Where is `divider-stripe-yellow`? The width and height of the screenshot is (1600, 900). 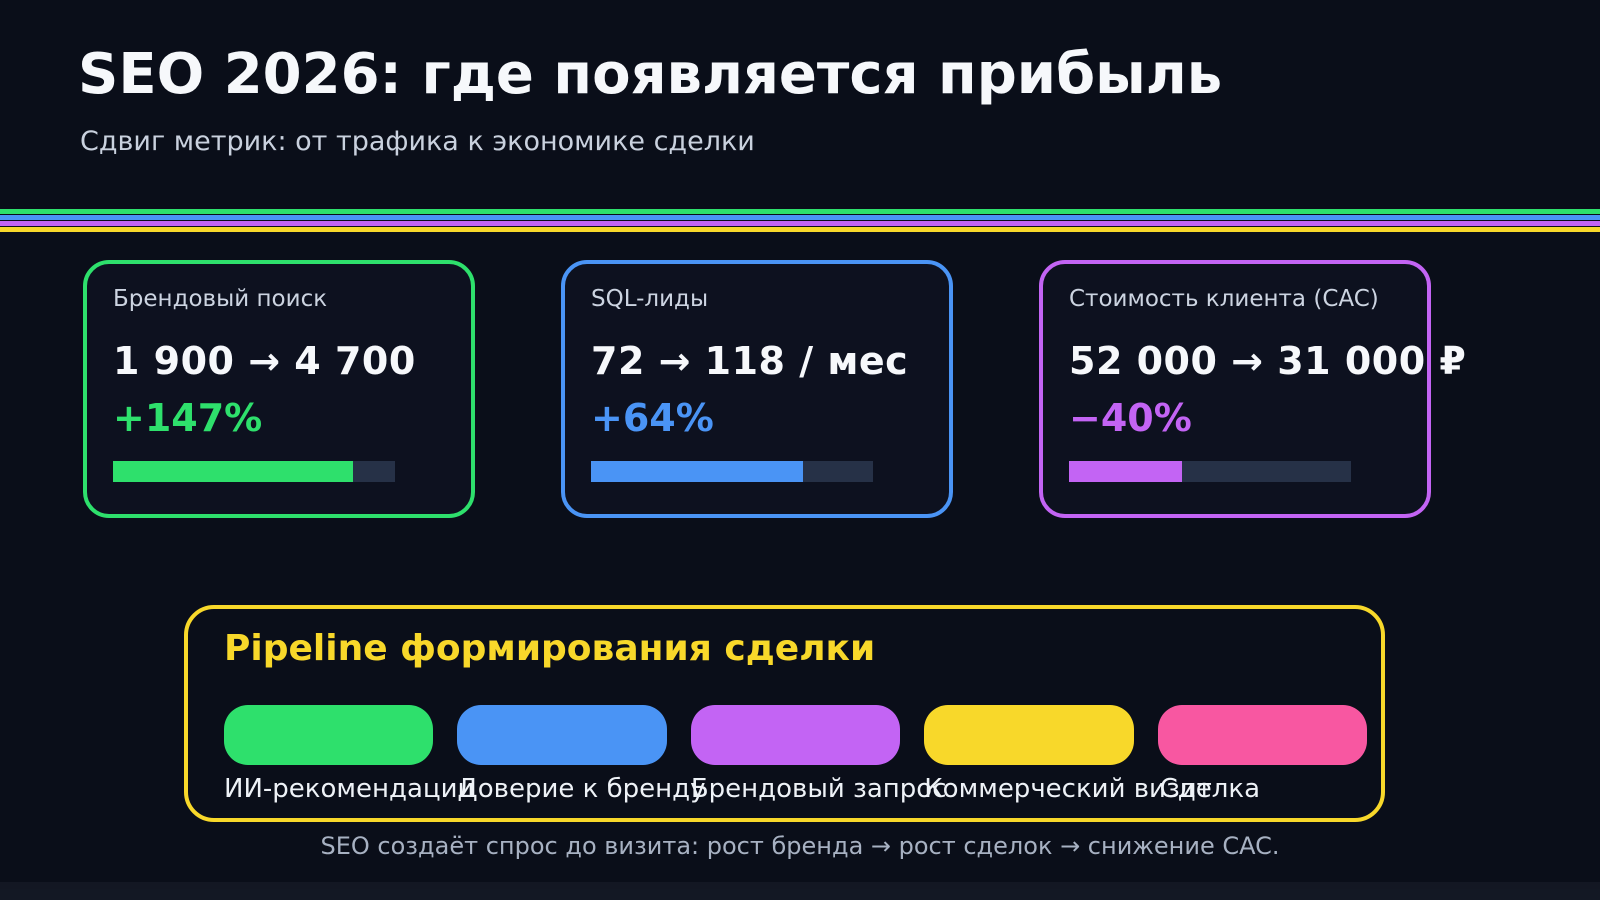
divider-stripe-yellow is located at coordinates (800, 229).